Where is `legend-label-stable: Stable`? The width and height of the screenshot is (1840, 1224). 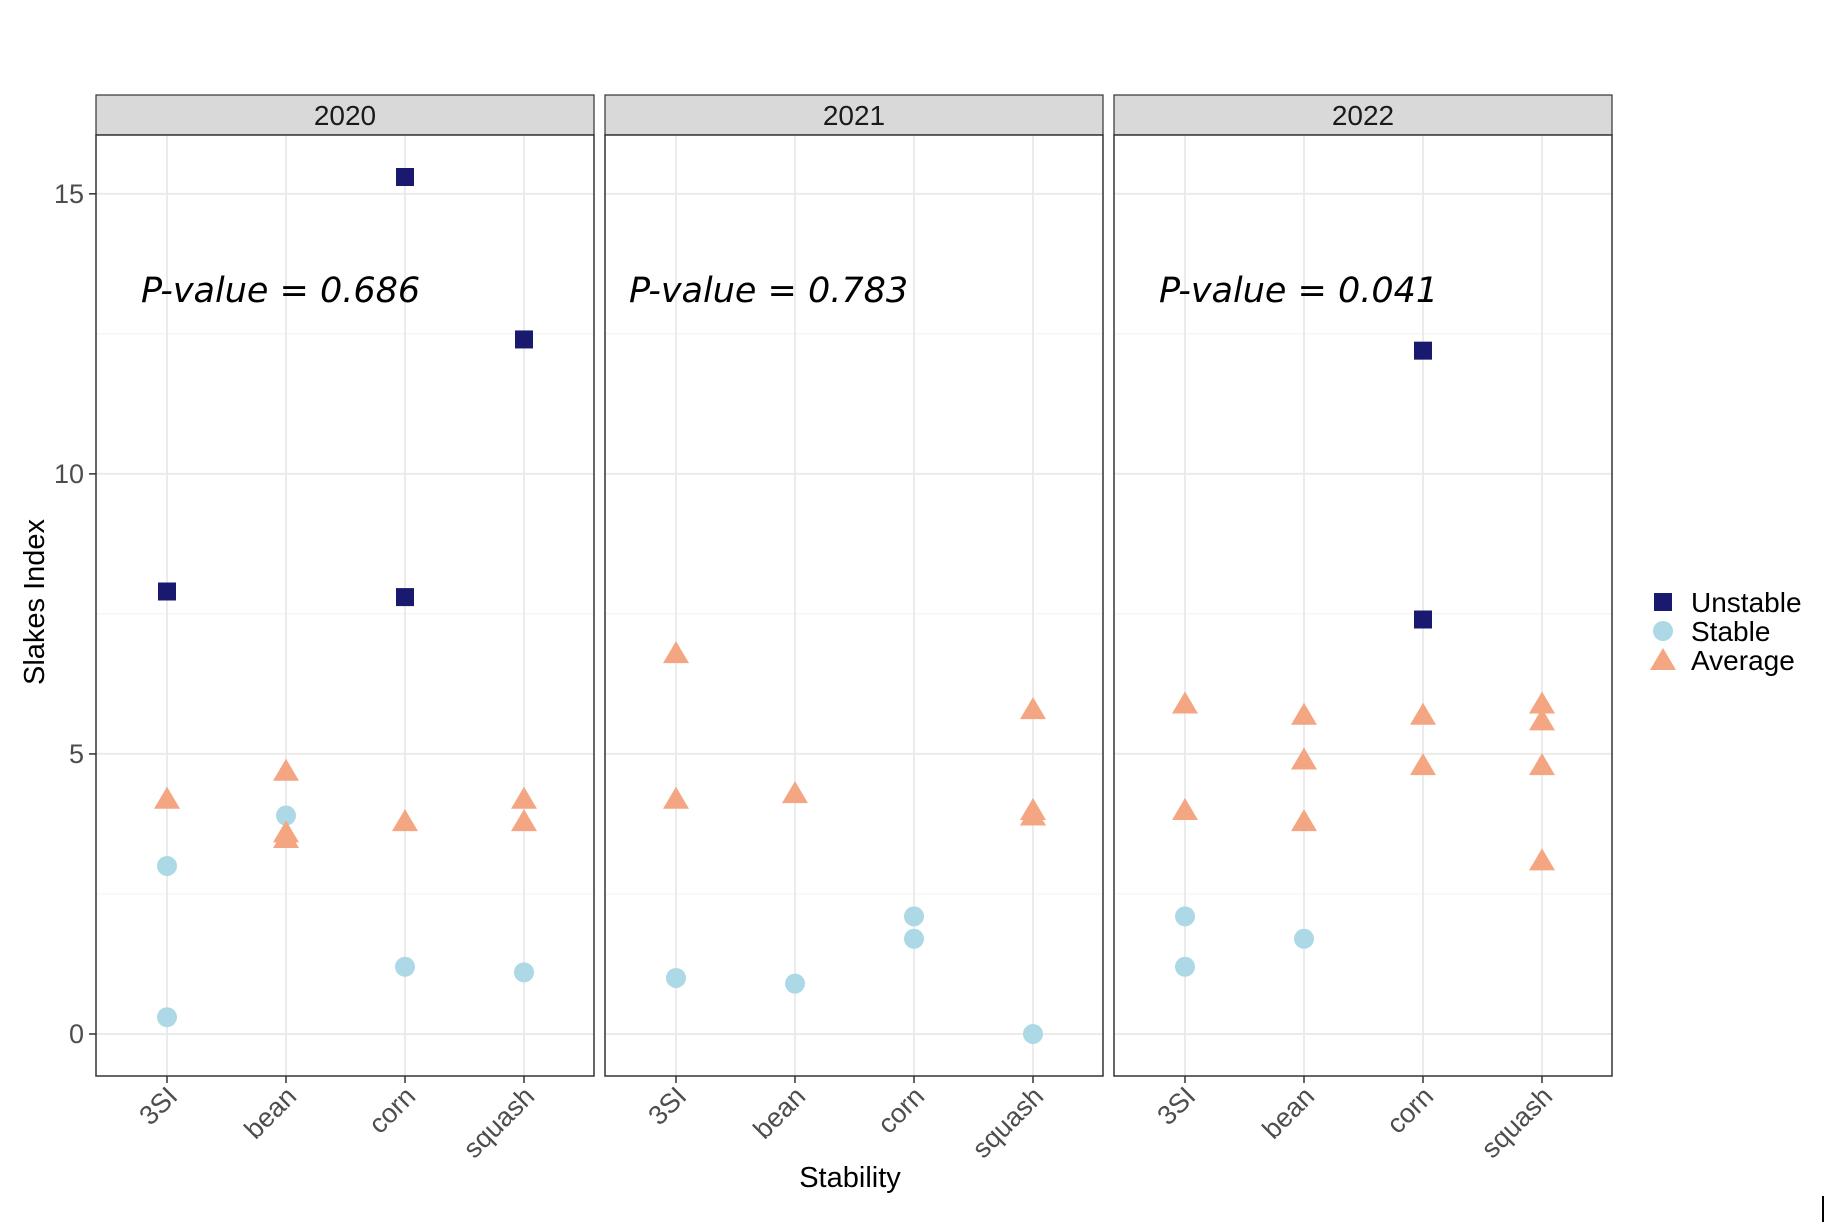 legend-label-stable: Stable is located at coordinates (1730, 631).